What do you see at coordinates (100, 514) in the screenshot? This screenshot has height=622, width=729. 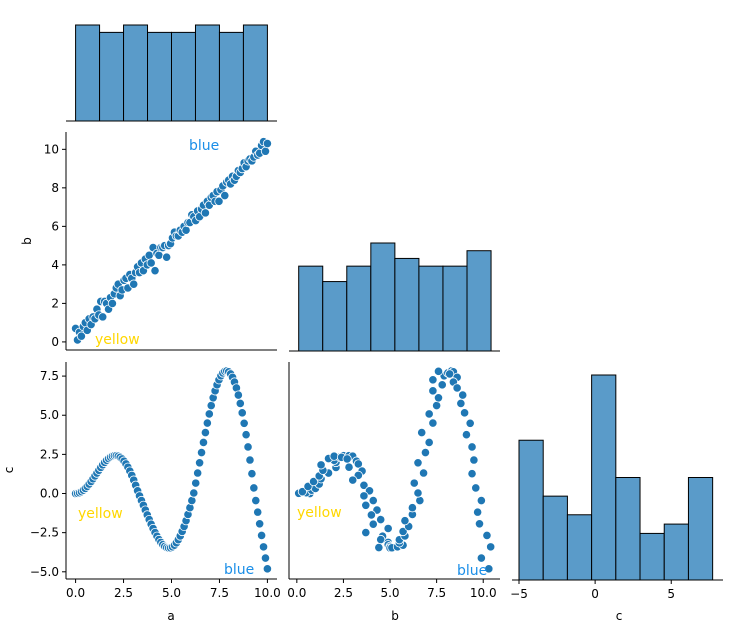 I see `annotation-yellow-ac: yellow` at bounding box center [100, 514].